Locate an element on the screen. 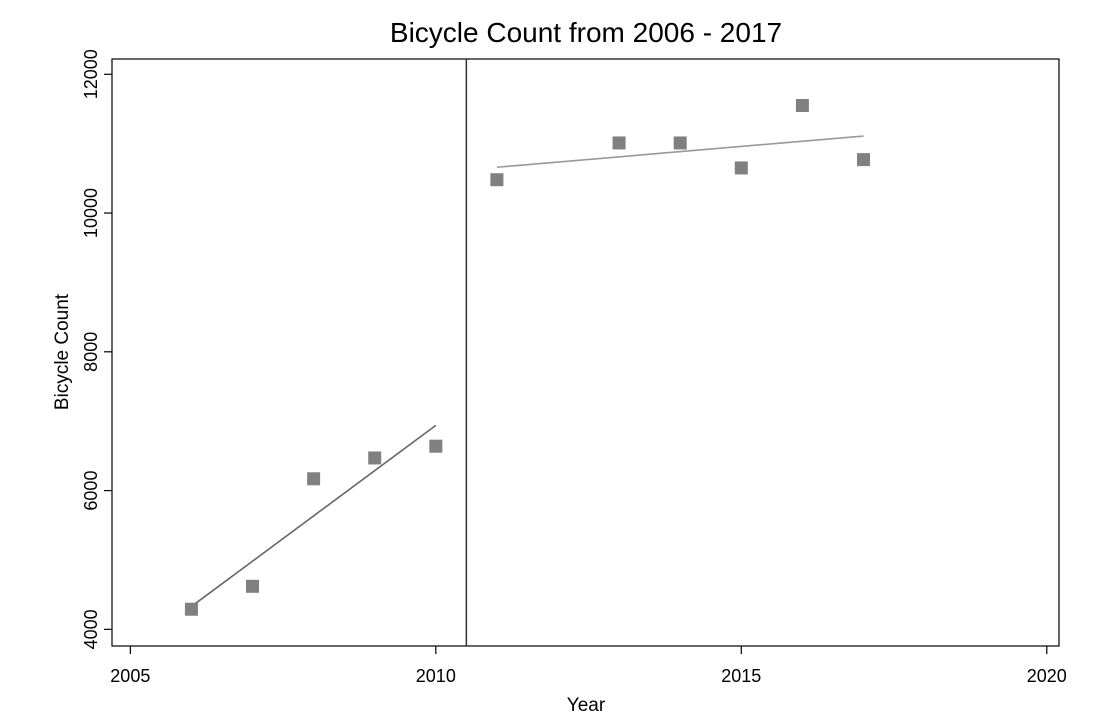  chart-title: Bicycle Count from 2006 - 2017 is located at coordinates (586, 32).